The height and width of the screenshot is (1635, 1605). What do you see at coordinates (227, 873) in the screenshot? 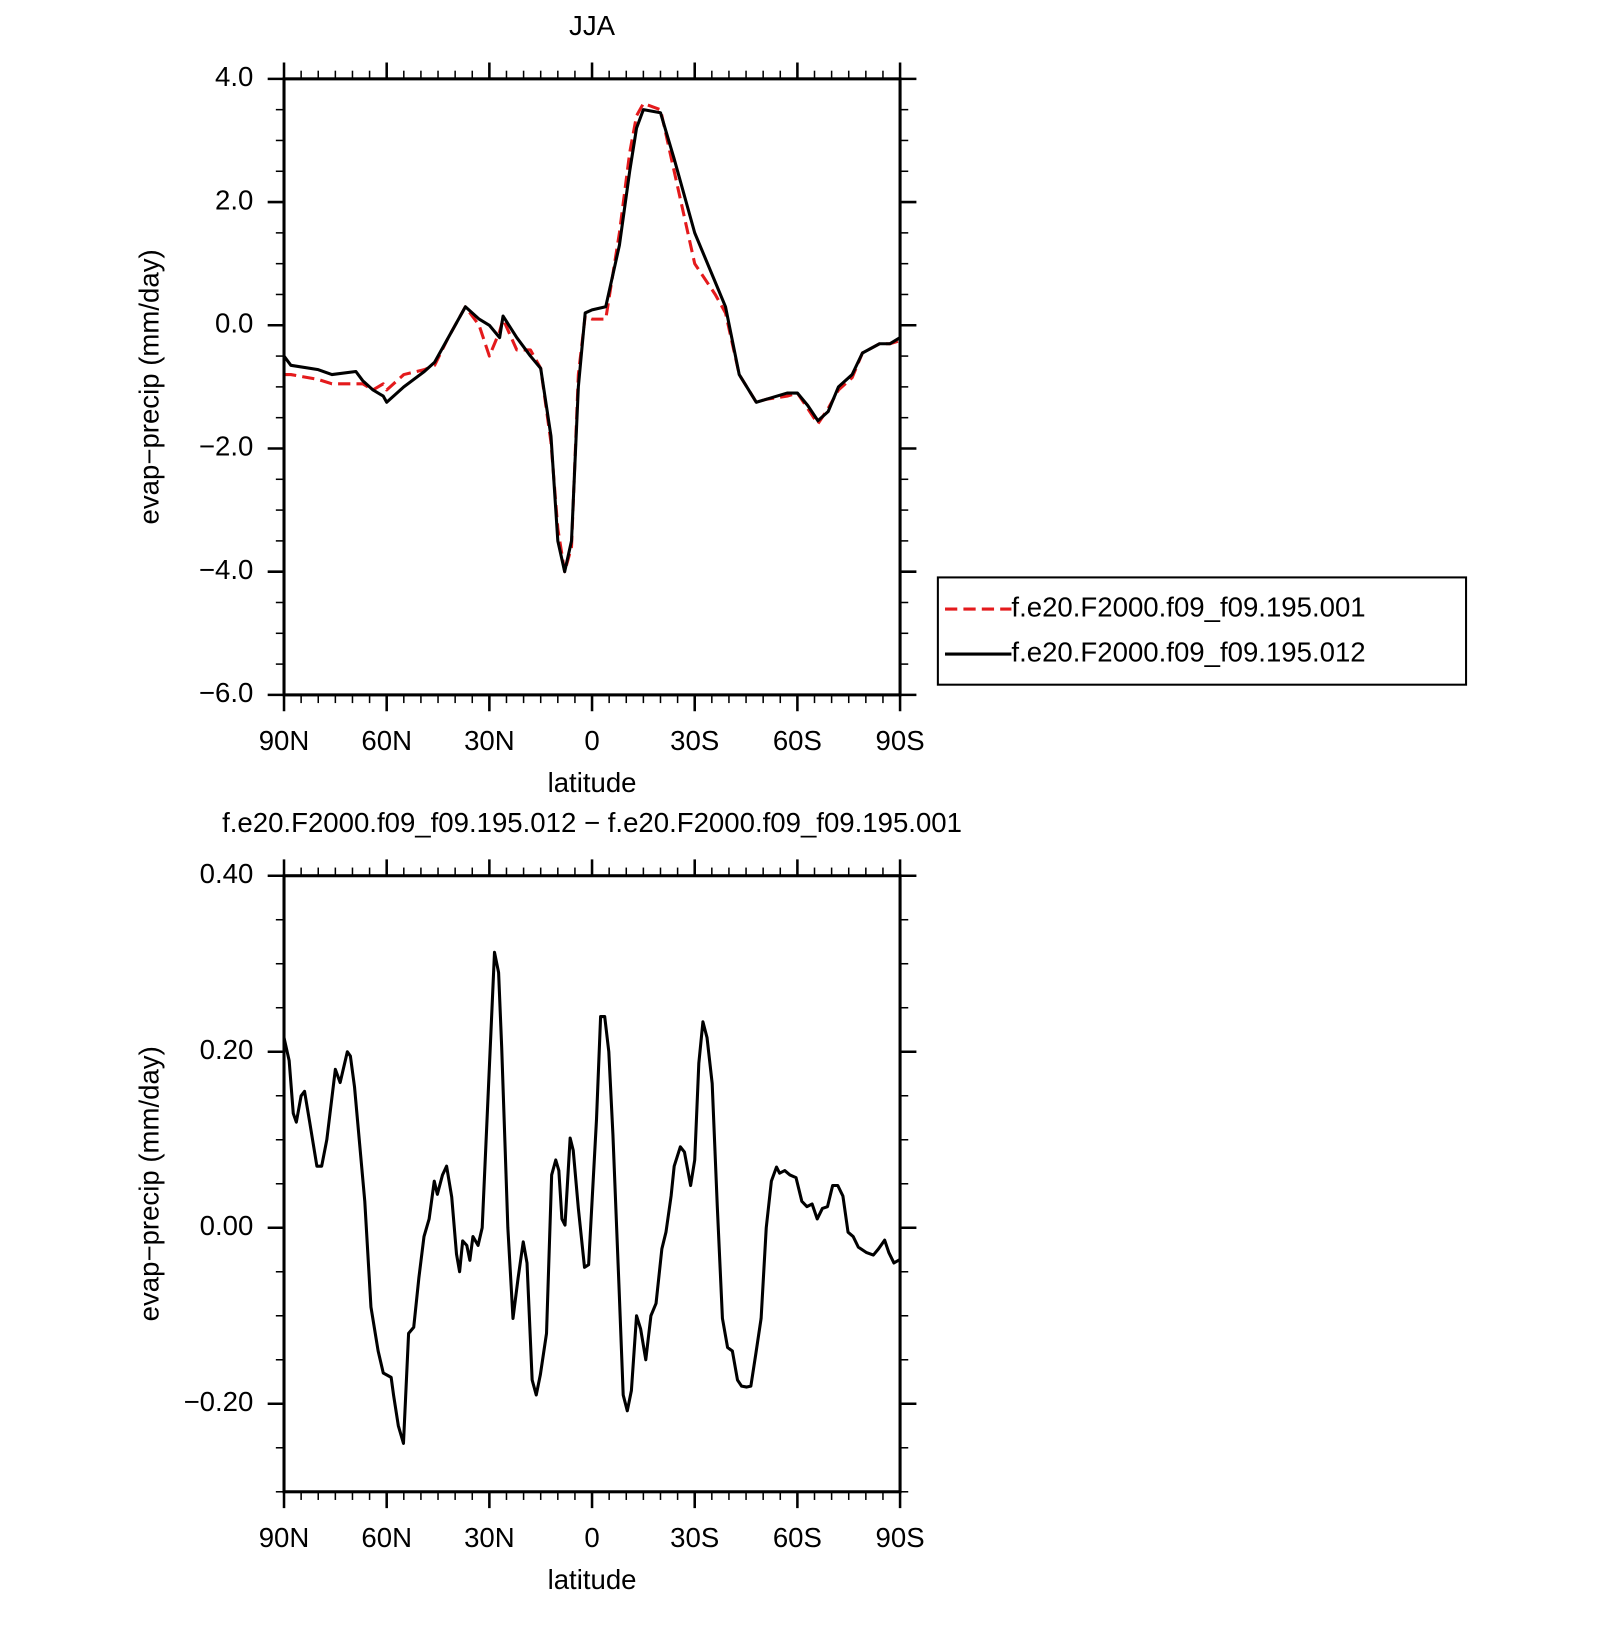
I see `y-tick-label: 0.40` at bounding box center [227, 873].